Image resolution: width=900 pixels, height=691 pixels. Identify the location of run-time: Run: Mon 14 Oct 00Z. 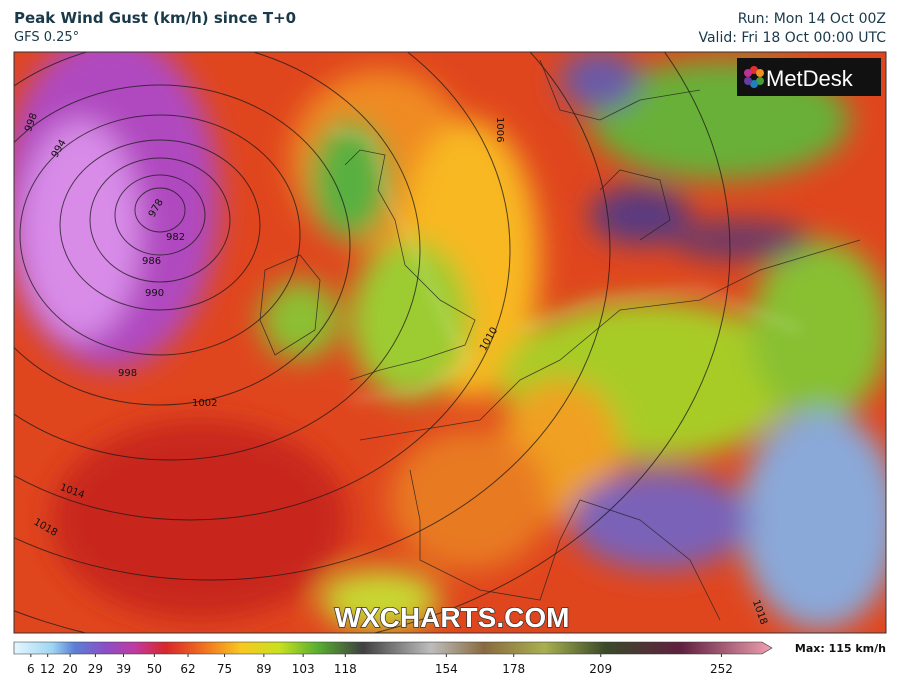
(811, 19).